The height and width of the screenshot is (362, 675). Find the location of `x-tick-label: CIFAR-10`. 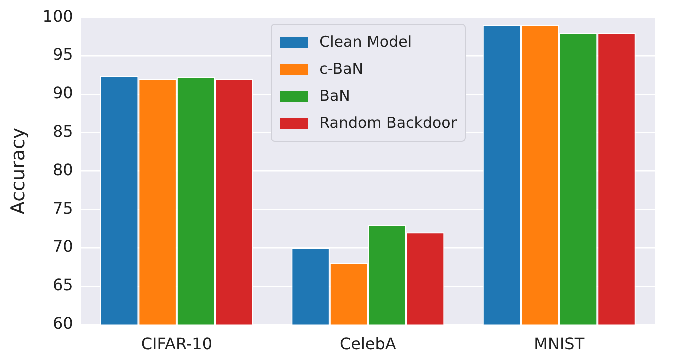

x-tick-label: CIFAR-10 is located at coordinates (177, 344).